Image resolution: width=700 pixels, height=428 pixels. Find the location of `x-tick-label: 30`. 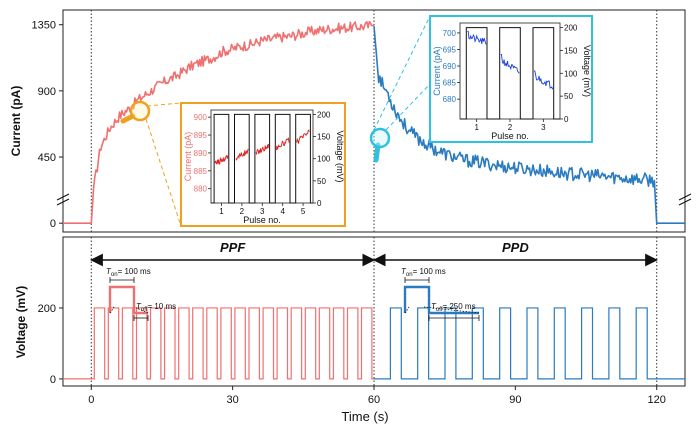

x-tick-label: 30 is located at coordinates (233, 400).